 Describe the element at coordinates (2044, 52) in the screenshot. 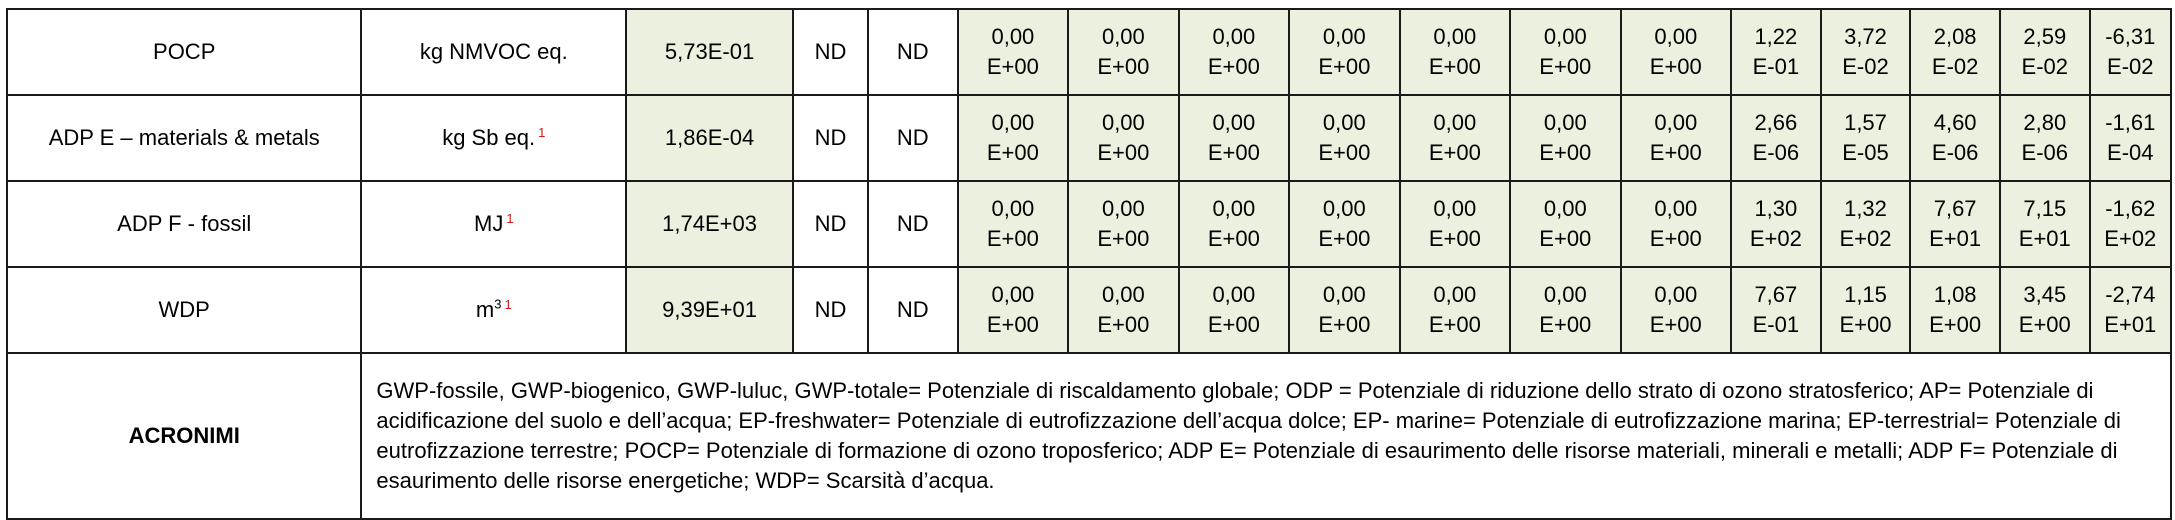

I see `value-cell: 2,59 E-02` at that location.